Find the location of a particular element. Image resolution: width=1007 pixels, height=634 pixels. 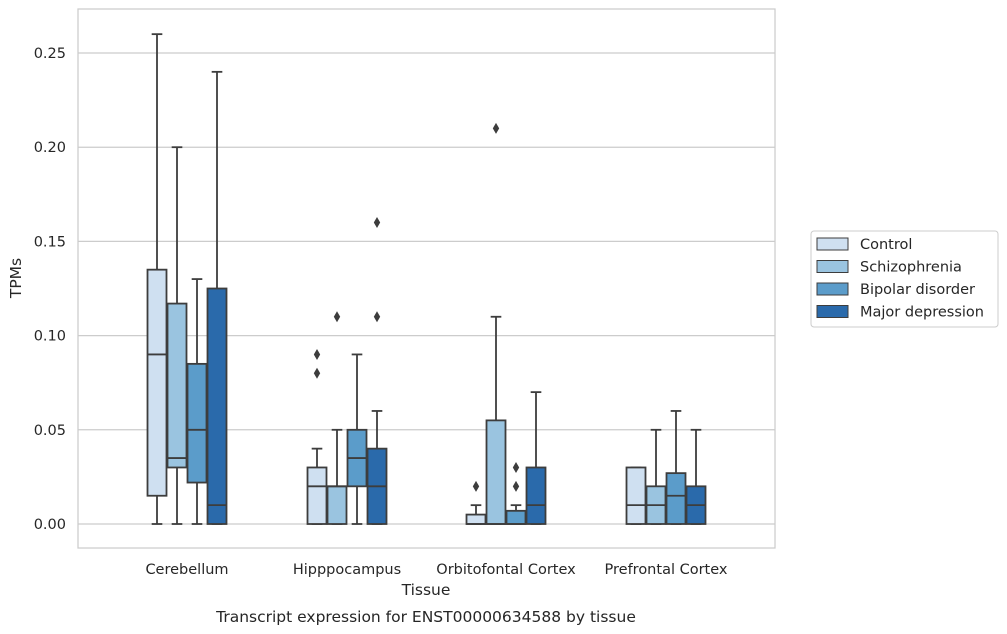

legend-entry: Major depression is located at coordinates (922, 313).